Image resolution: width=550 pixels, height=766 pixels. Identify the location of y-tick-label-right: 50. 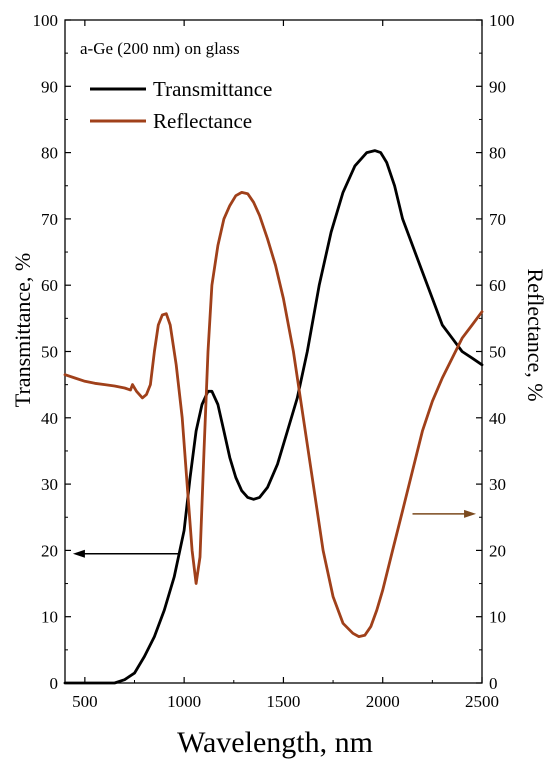
(497, 352).